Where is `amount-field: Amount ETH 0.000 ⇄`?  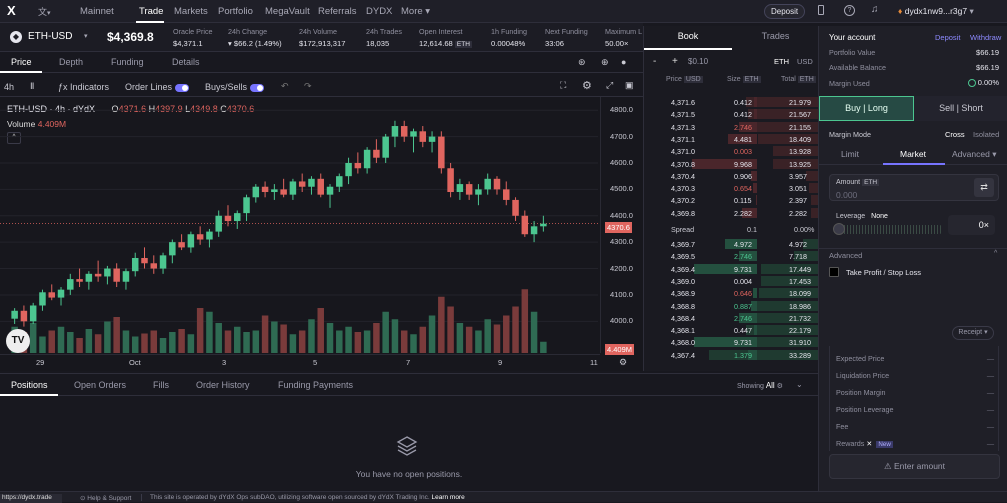 amount-field: Amount ETH 0.000 ⇄ is located at coordinates (914, 187).